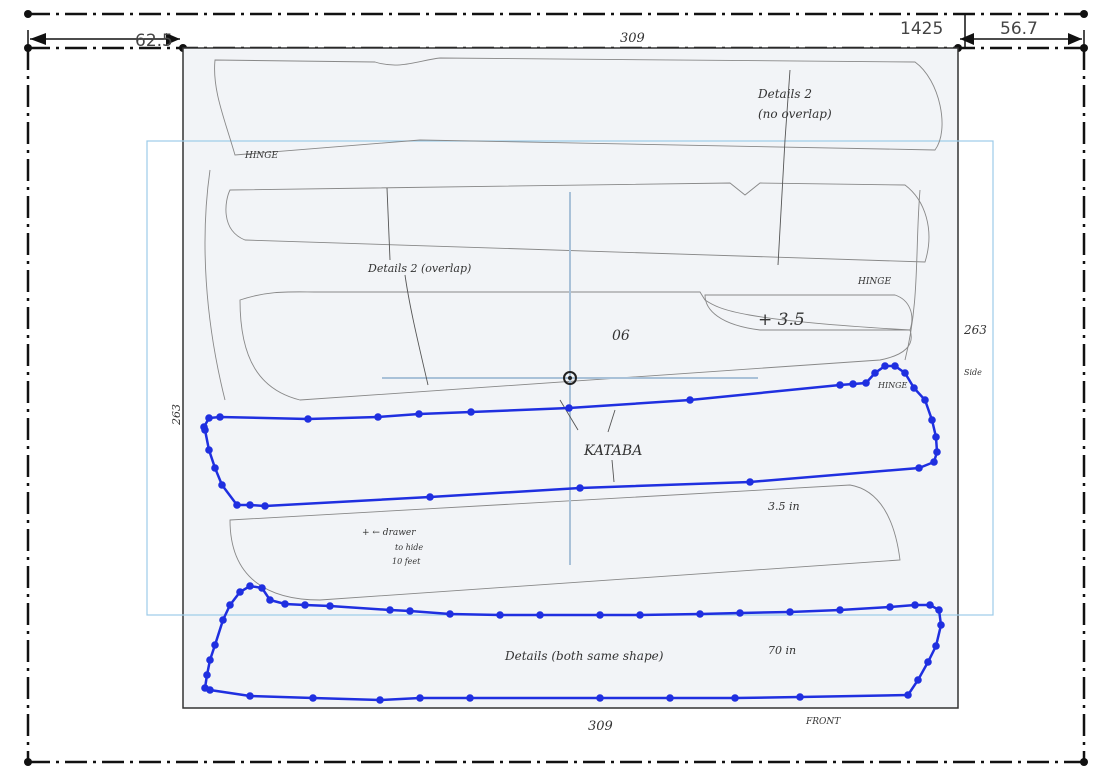 This screenshot has width=1100, height=776. Describe the element at coordinates (621, 336) in the screenshot. I see `note-06: 06` at that location.